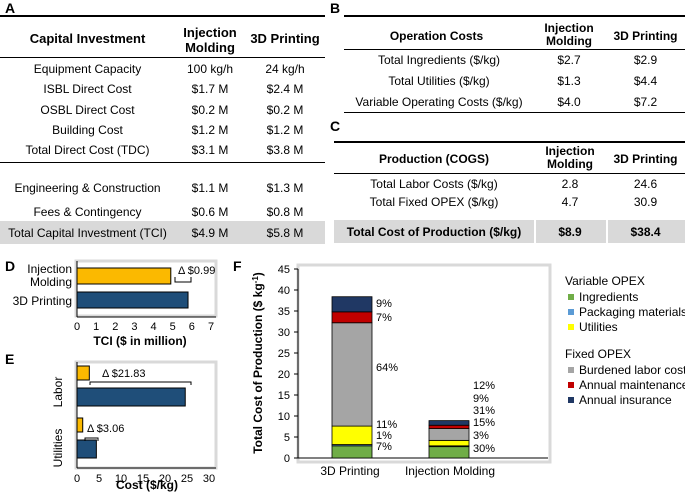 This screenshot has height=494, width=685. Describe the element at coordinates (645, 184) in the screenshot. I see `table-c-row-3d: 24.6` at that location.